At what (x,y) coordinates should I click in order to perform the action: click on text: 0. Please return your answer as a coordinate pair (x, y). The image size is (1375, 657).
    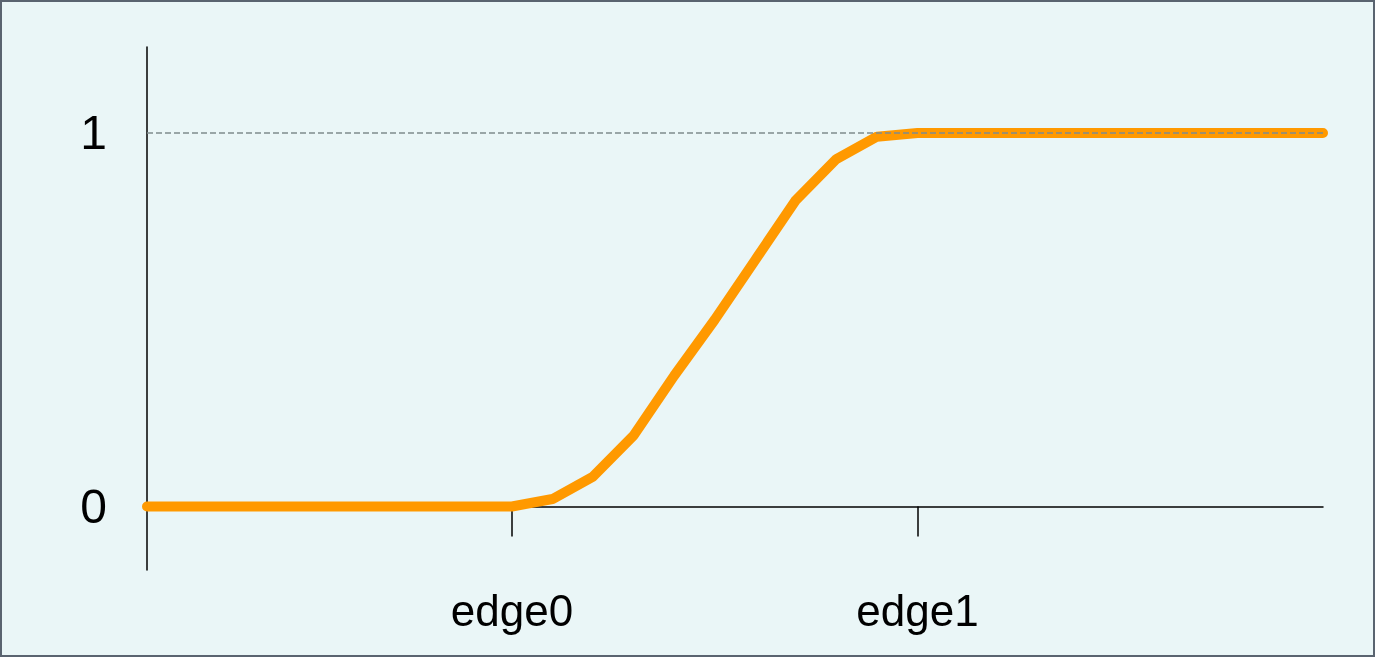
    Looking at the image, I should click on (93, 506).